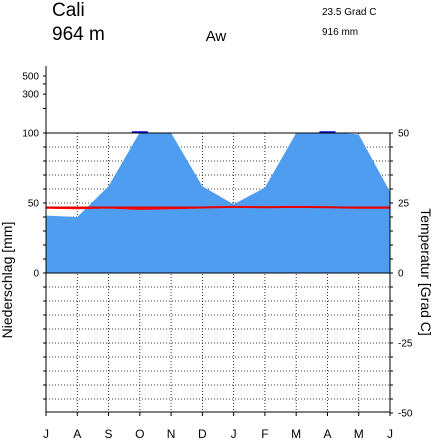 The width and height of the screenshot is (433, 440). What do you see at coordinates (217, 207) in the screenshot?
I see `temperature-line` at bounding box center [217, 207].